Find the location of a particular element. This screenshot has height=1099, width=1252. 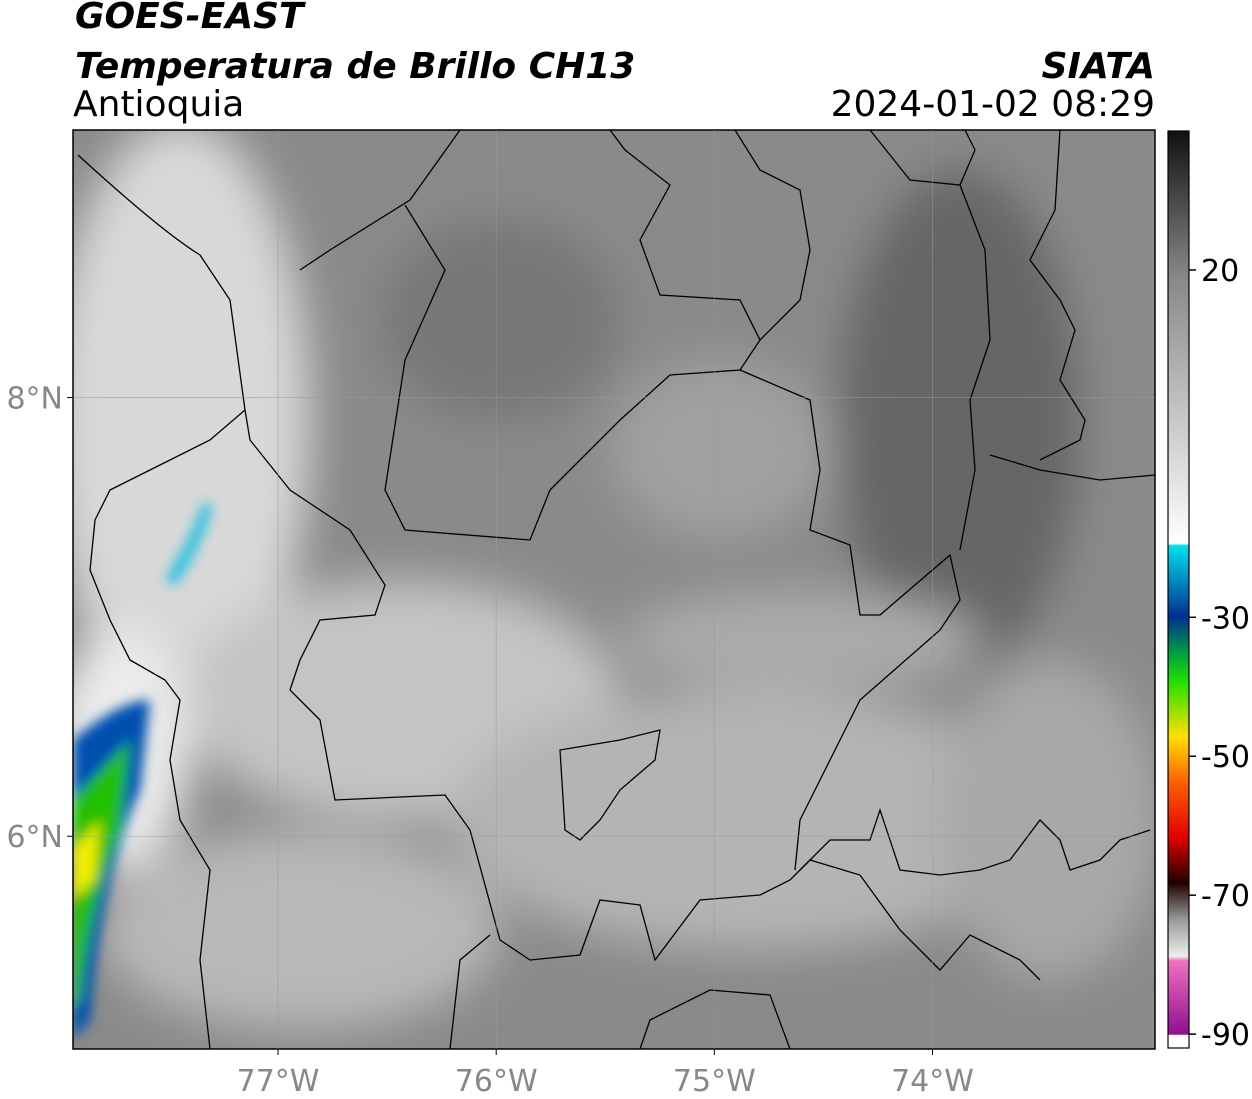

colorbar is located at coordinates (1178, 589).